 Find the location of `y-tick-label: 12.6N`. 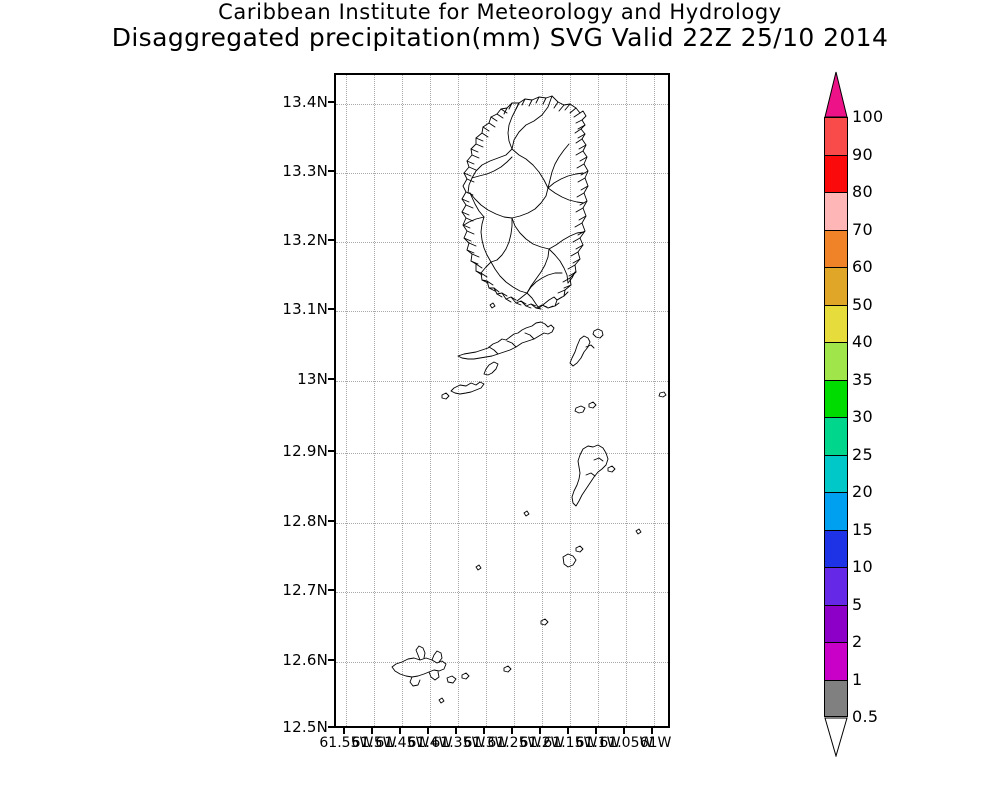

y-tick-label: 12.6N is located at coordinates (305, 660).